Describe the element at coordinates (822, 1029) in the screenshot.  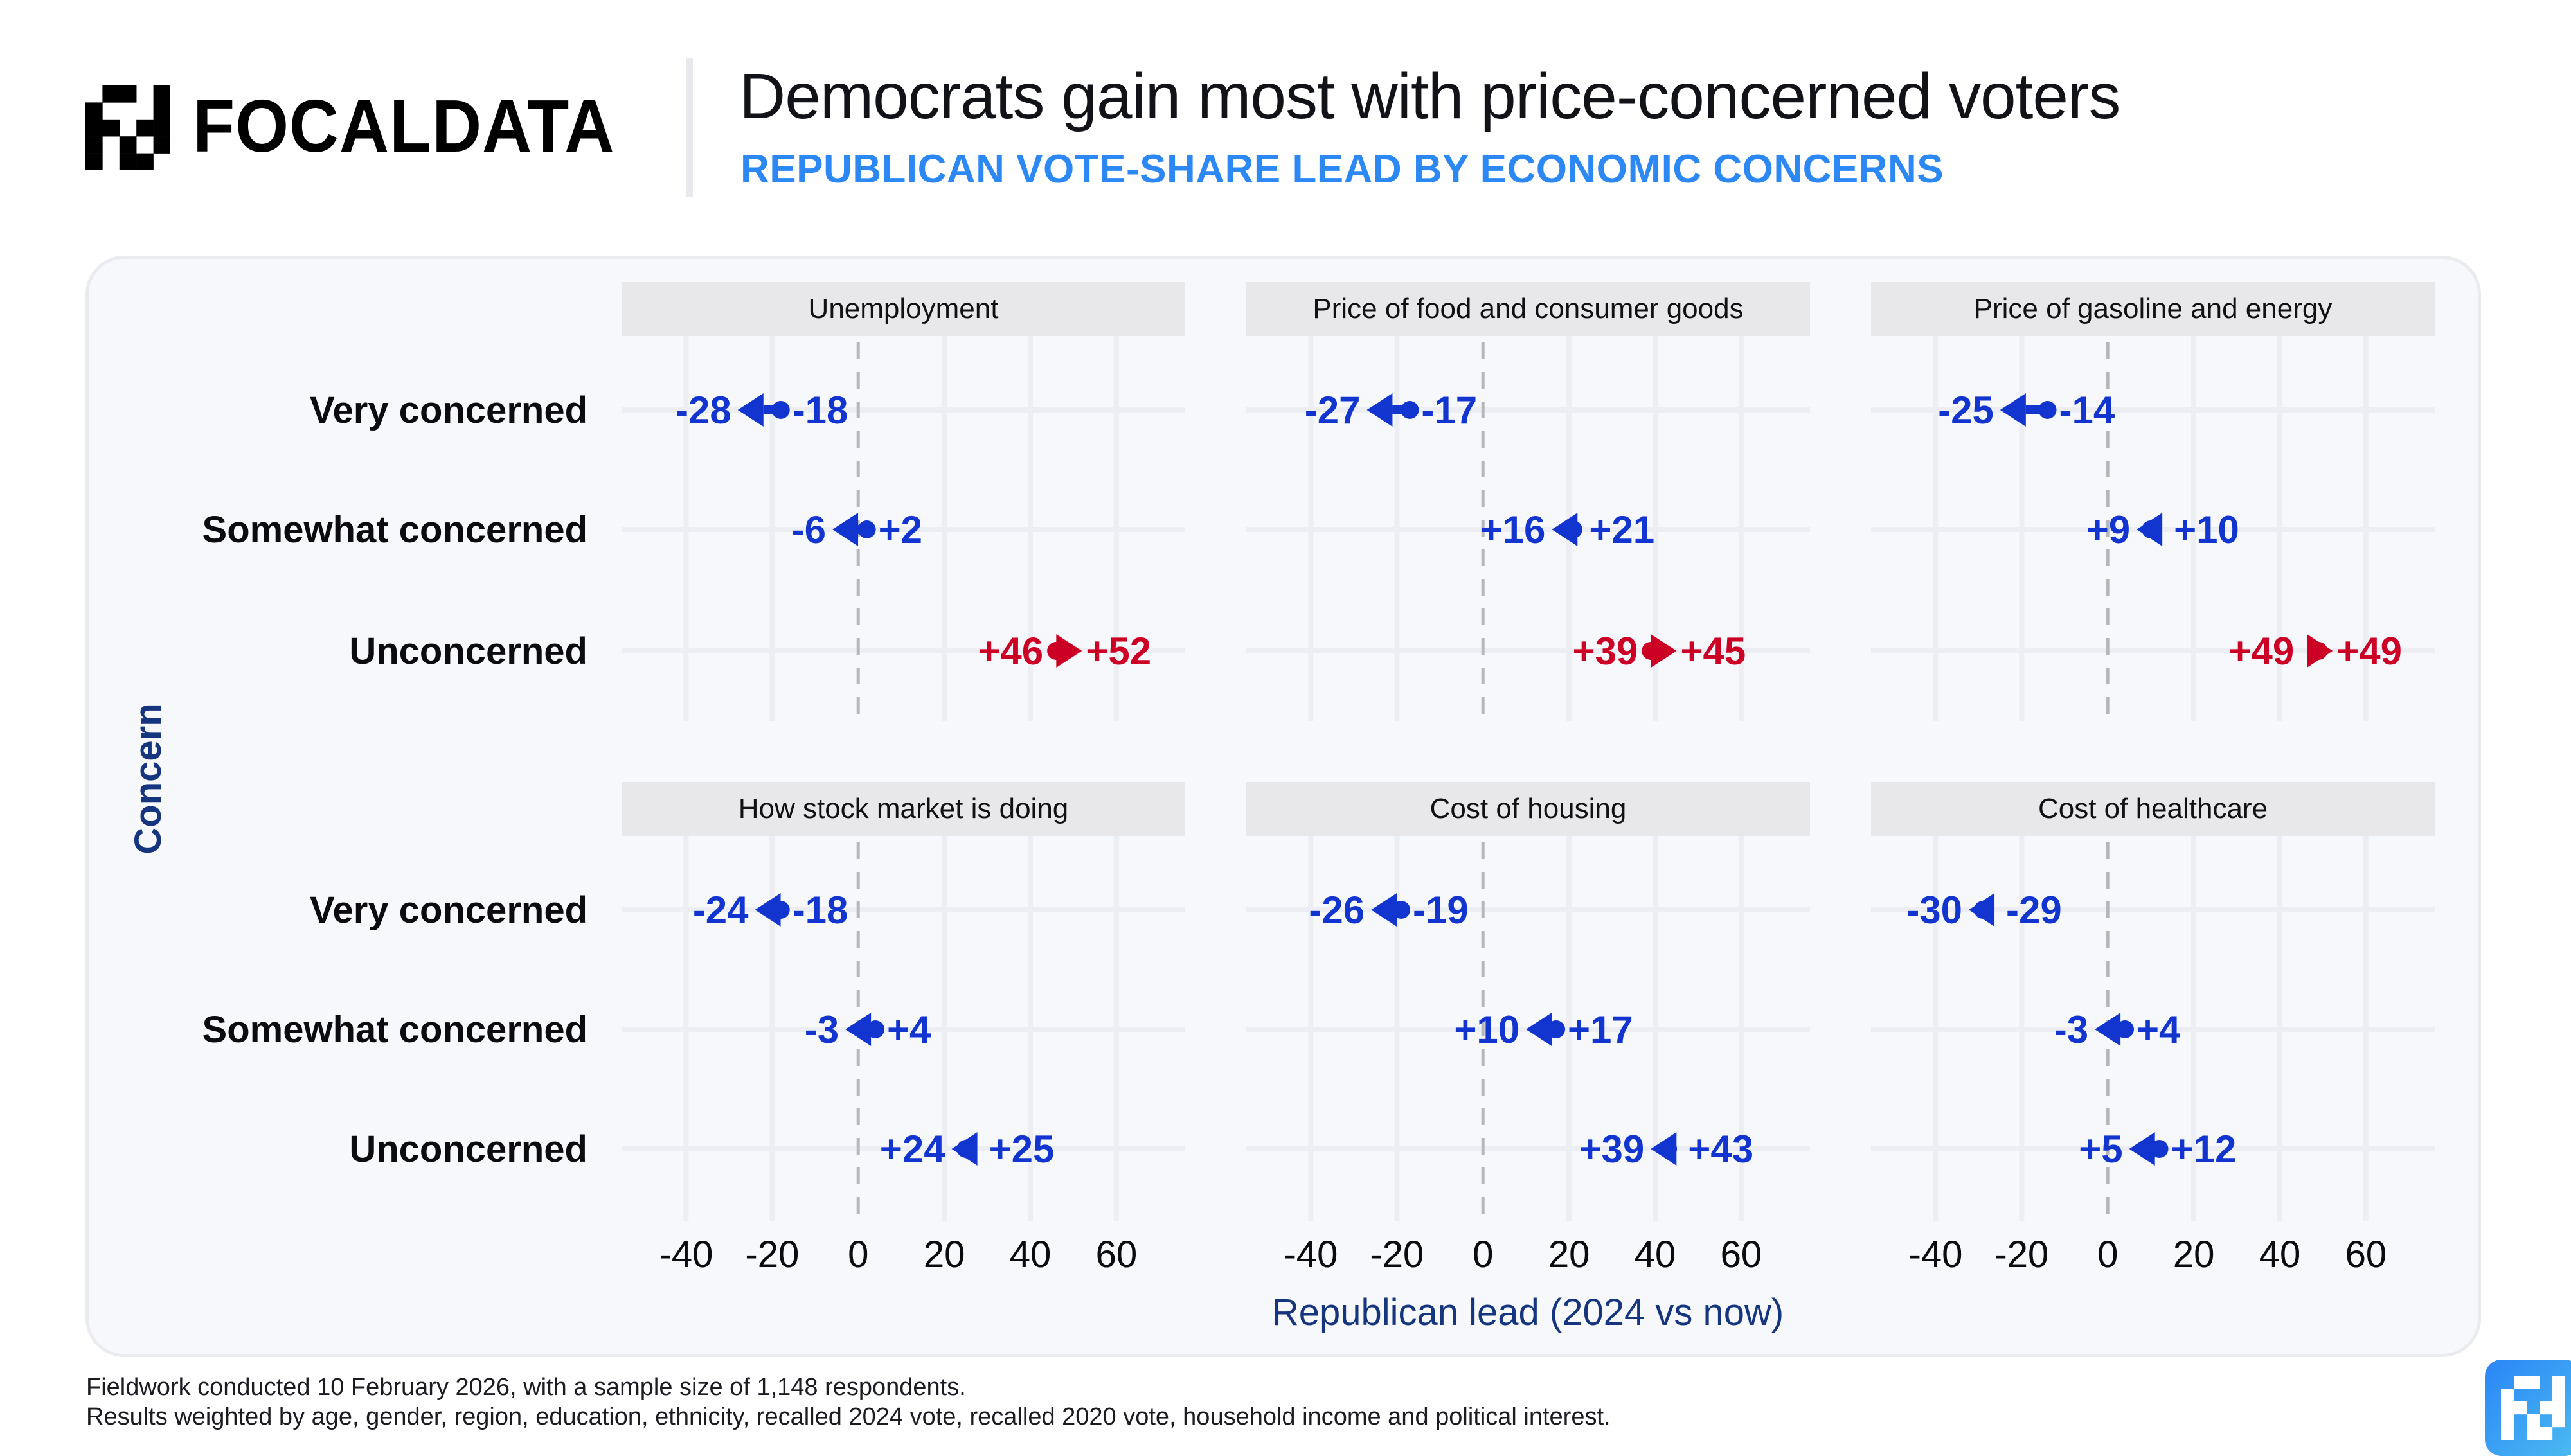
I see `value-label-now: -3` at that location.